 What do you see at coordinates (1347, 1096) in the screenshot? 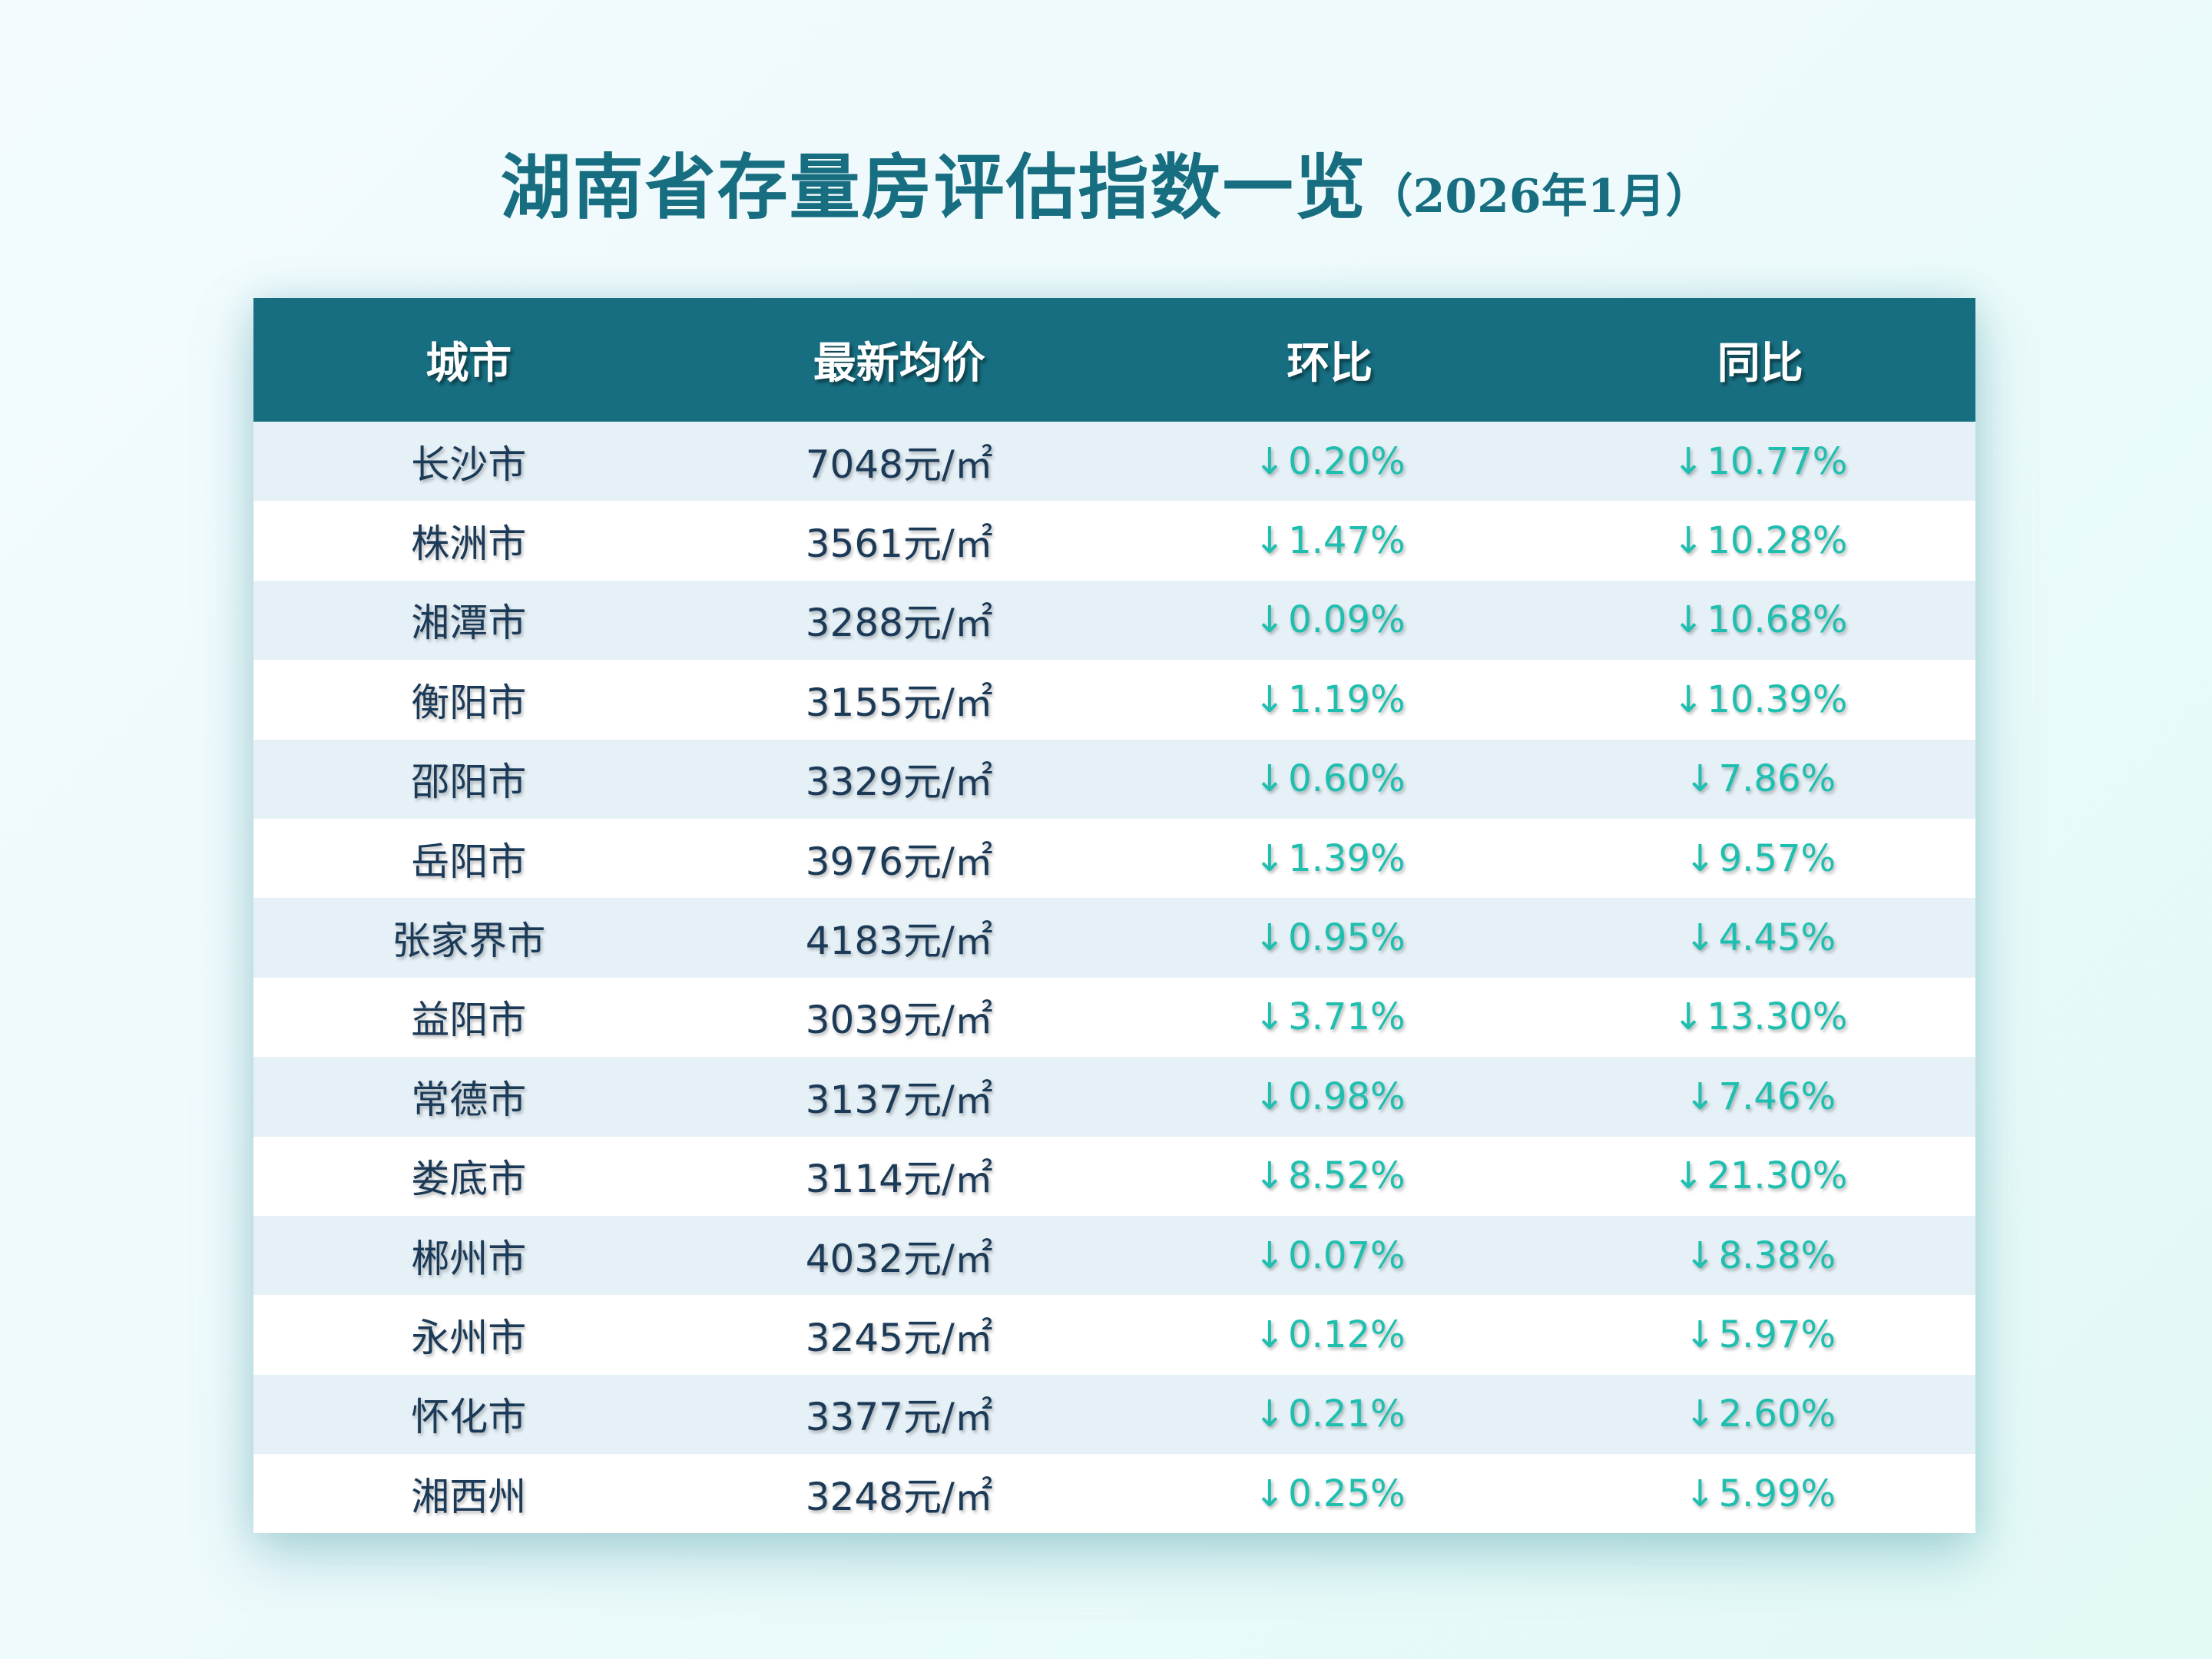
I see `mom-value: 0.98%` at bounding box center [1347, 1096].